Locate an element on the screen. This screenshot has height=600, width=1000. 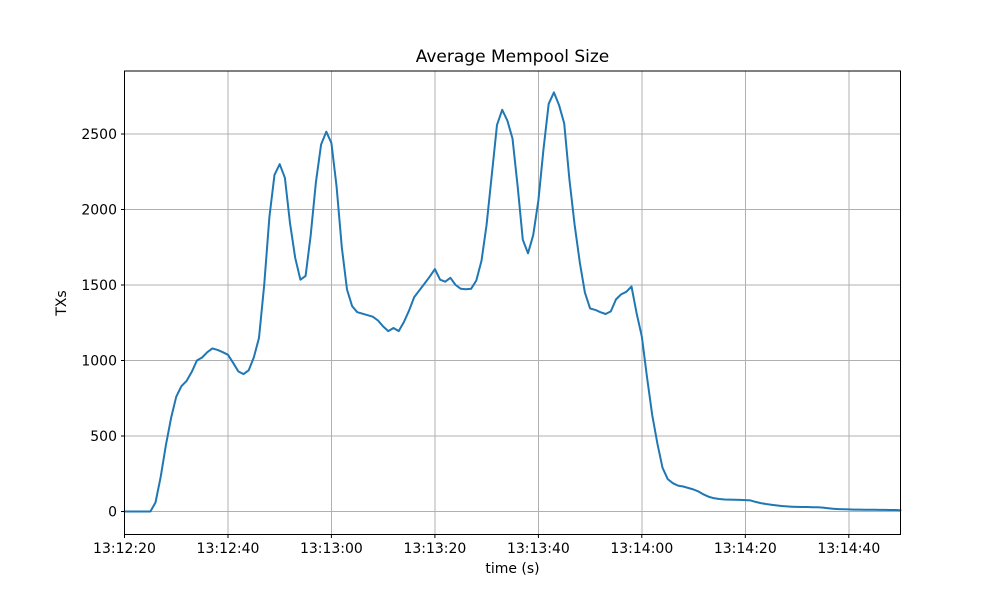
x-tick-label: 13:13:40 is located at coordinates (538, 549).